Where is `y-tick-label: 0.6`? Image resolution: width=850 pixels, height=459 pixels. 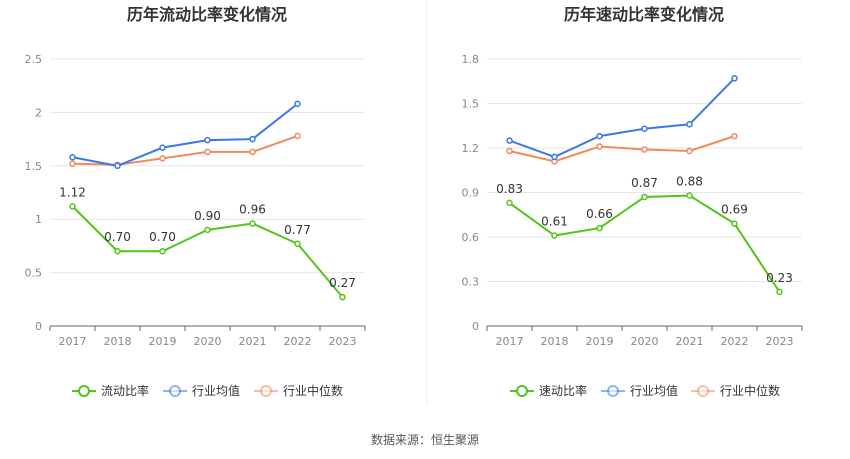
y-tick-label: 0.6 is located at coordinates (471, 237).